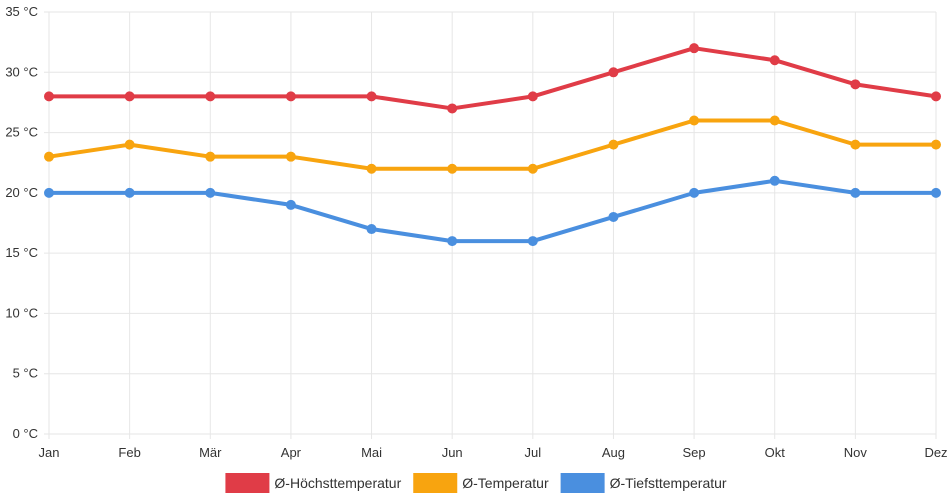  Describe the element at coordinates (21, 312) in the screenshot. I see `y-tick-label: 10 °C` at that location.